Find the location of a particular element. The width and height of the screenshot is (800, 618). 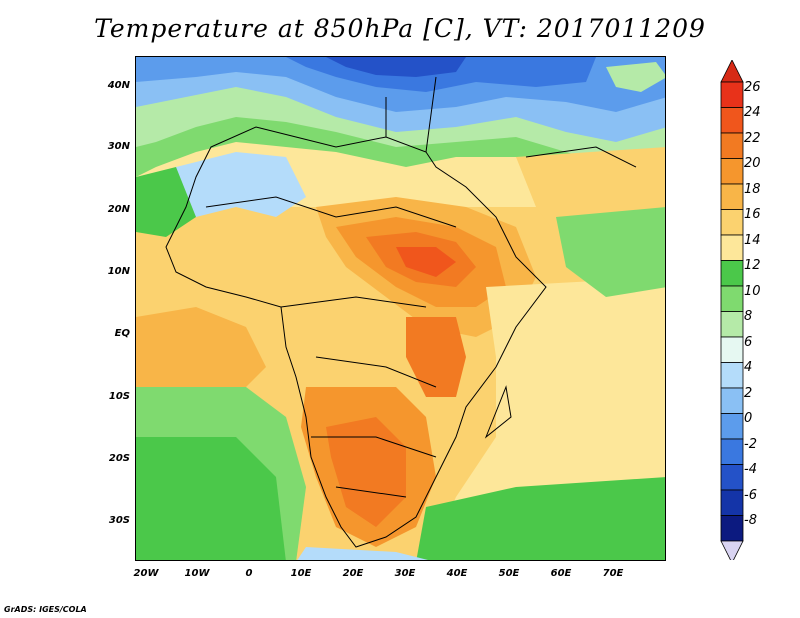

colorbar-label-24: 24 is located at coordinates (752, 112).